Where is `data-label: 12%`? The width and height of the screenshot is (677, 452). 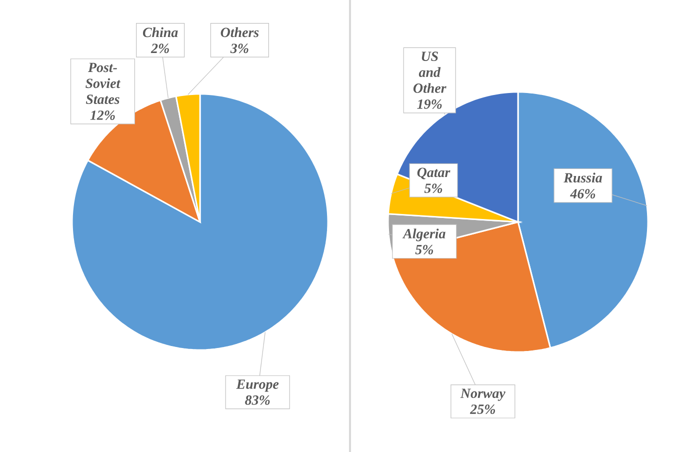
data-label: 12% is located at coordinates (102, 115).